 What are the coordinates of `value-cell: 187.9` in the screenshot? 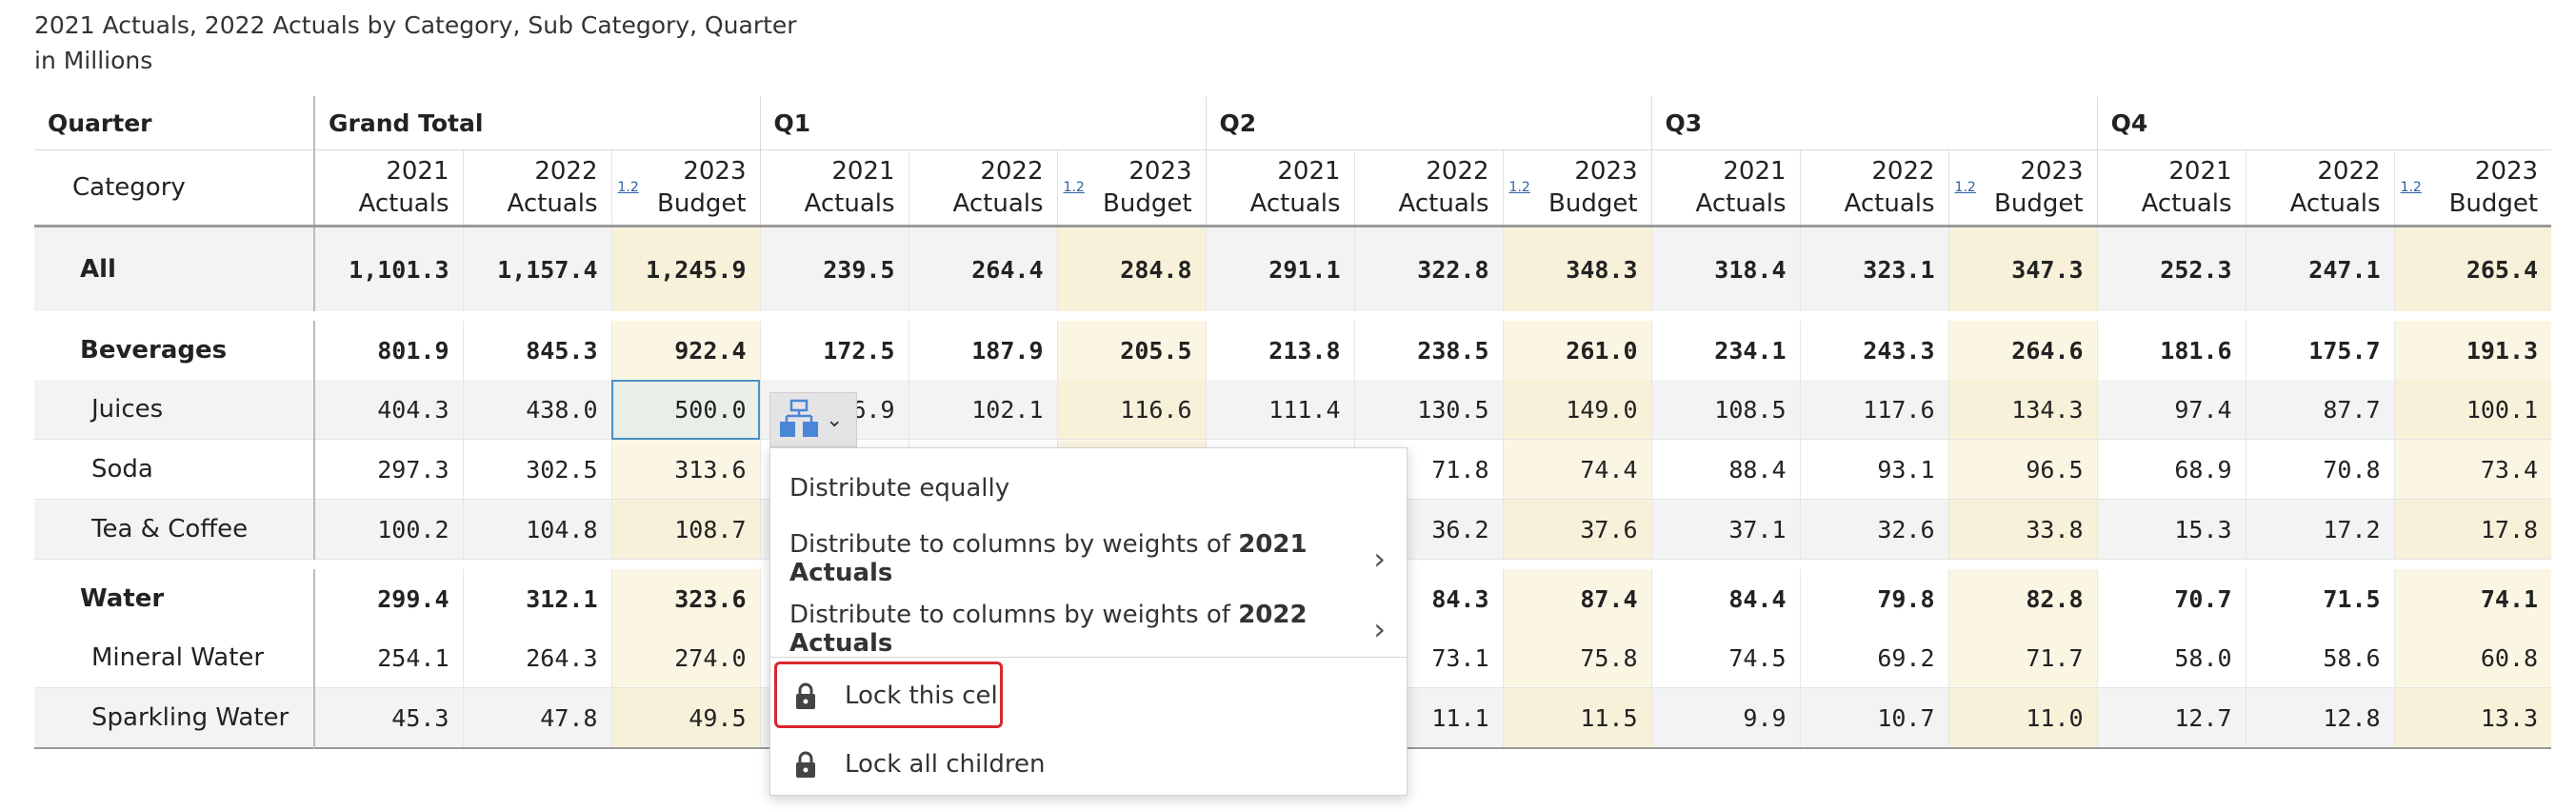 It's located at (983, 351).